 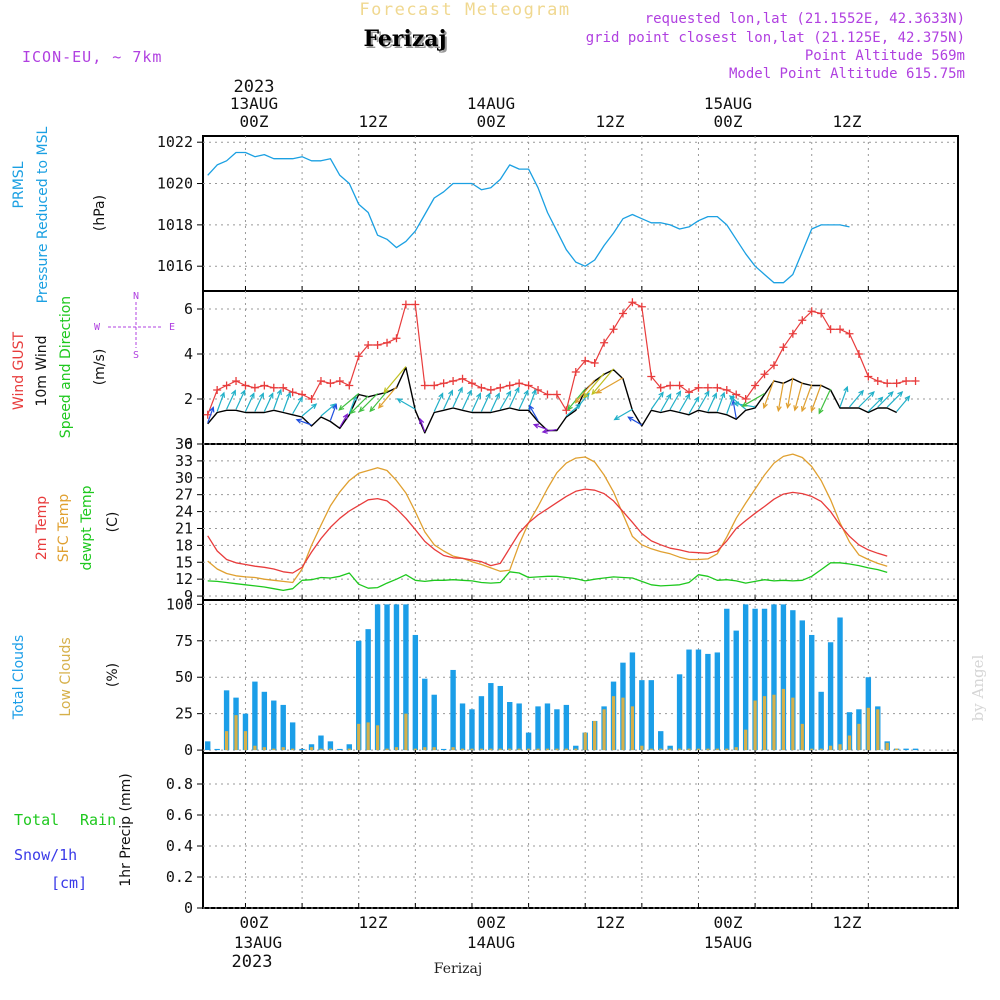 I want to click on temp-ytick-label: 36, so click(x=184, y=444).